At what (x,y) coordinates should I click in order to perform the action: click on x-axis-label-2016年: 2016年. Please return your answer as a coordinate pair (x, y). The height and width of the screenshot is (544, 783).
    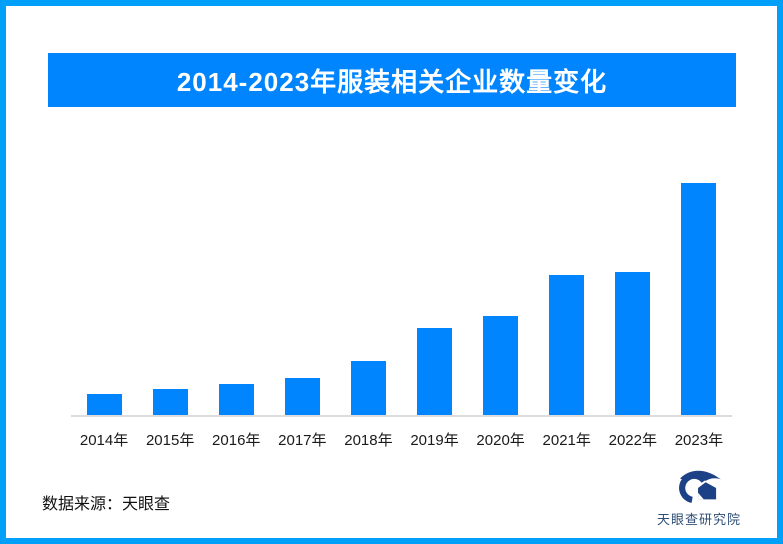
    Looking at the image, I should click on (236, 440).